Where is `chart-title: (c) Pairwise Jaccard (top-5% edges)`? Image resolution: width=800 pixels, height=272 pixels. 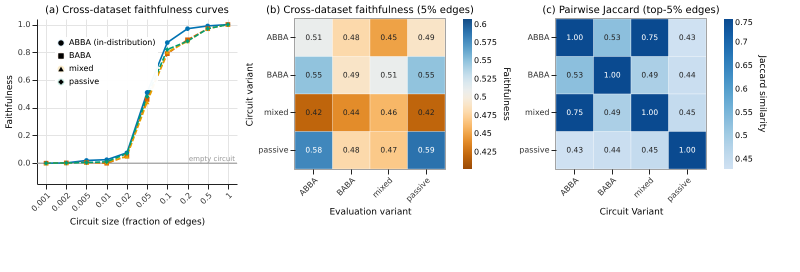
chart-title: (c) Pairwise Jaccard (top-5% edges) is located at coordinates (631, 10).